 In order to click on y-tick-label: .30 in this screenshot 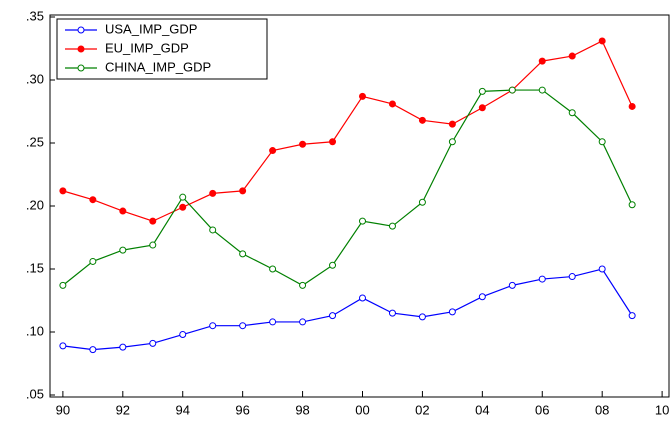, I will do `click(35, 78)`.